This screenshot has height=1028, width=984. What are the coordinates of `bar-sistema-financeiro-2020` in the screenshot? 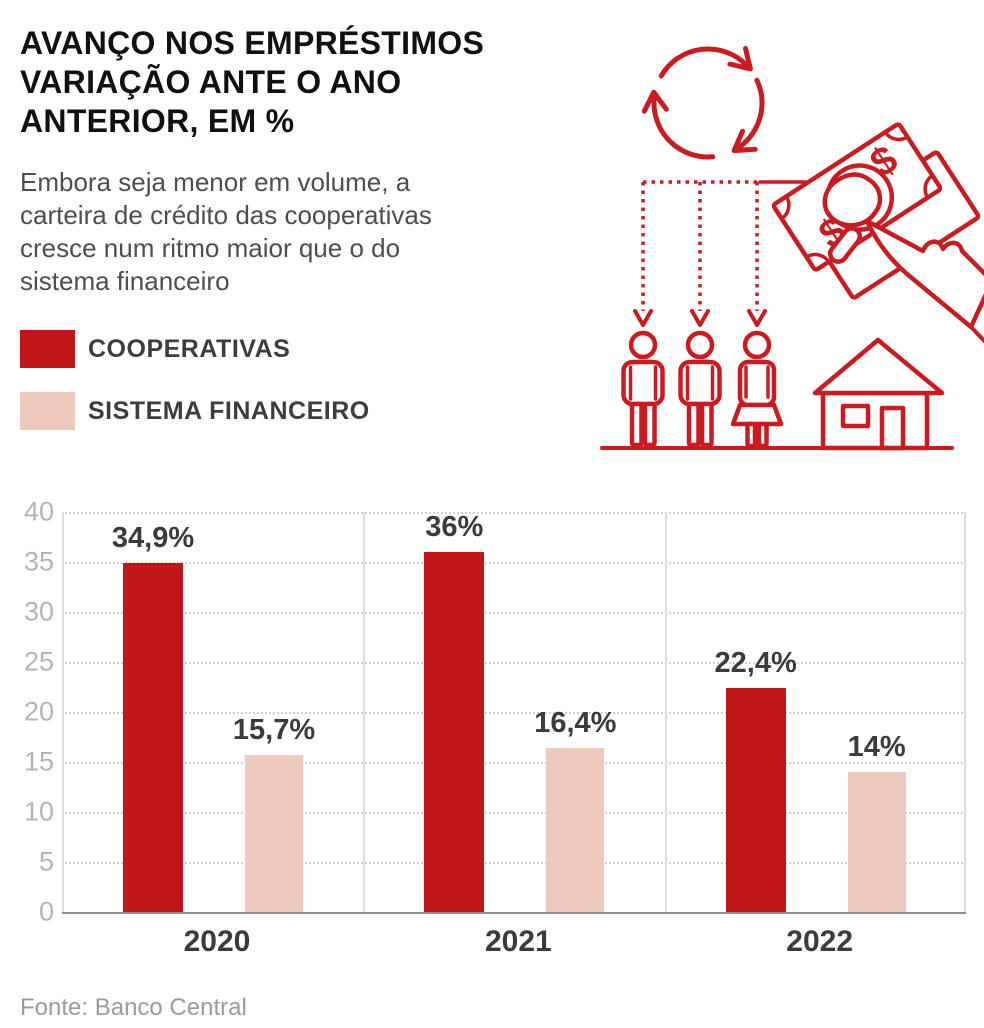 It's located at (274, 833).